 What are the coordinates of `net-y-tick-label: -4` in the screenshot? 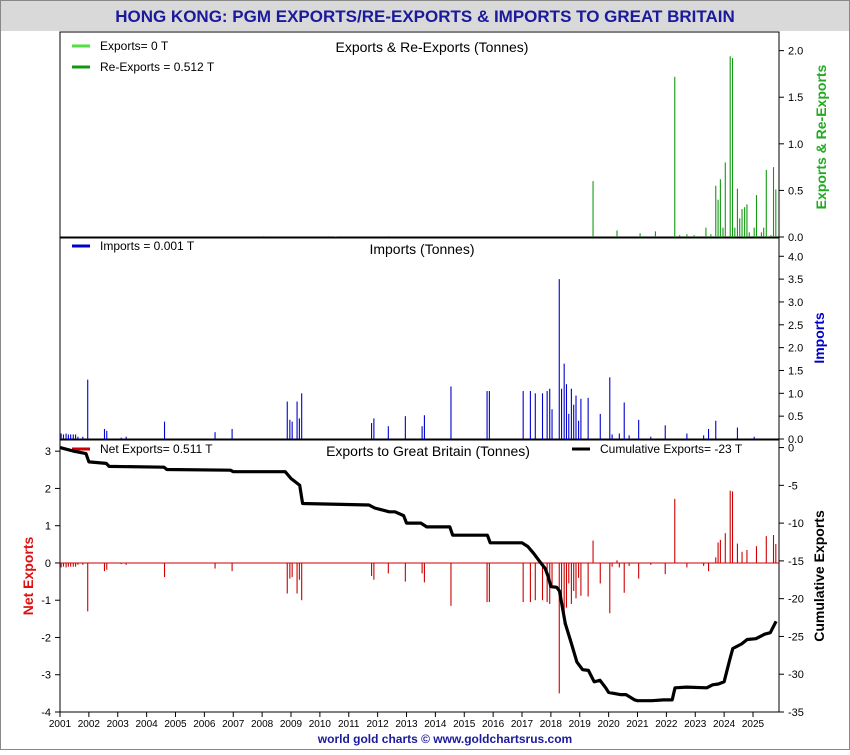 It's located at (46, 713).